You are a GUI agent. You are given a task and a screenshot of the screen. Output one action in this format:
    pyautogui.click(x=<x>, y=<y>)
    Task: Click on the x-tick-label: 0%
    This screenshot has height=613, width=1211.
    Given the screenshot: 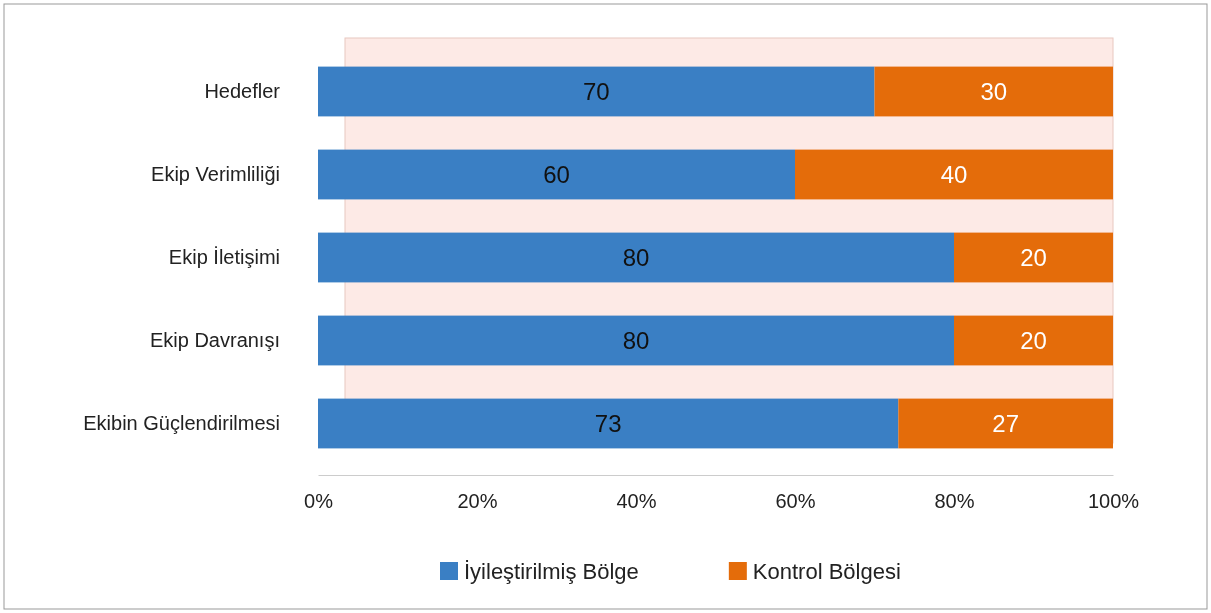 What is the action you would take?
    pyautogui.click(x=319, y=501)
    